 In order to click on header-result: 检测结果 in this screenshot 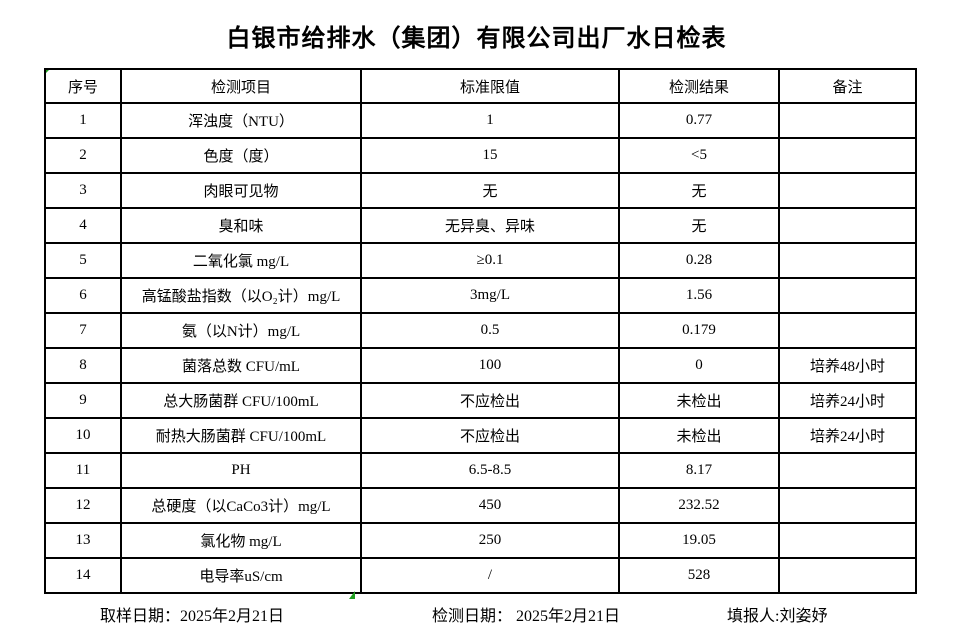, I will do `click(699, 86)`.